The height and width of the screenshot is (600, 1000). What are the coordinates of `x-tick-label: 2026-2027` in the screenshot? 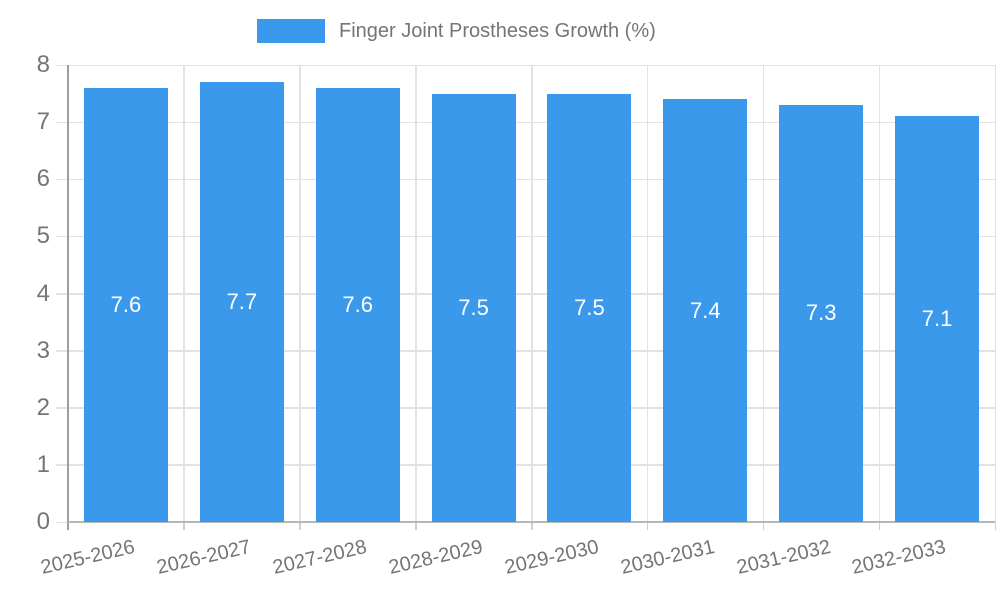 It's located at (203, 557).